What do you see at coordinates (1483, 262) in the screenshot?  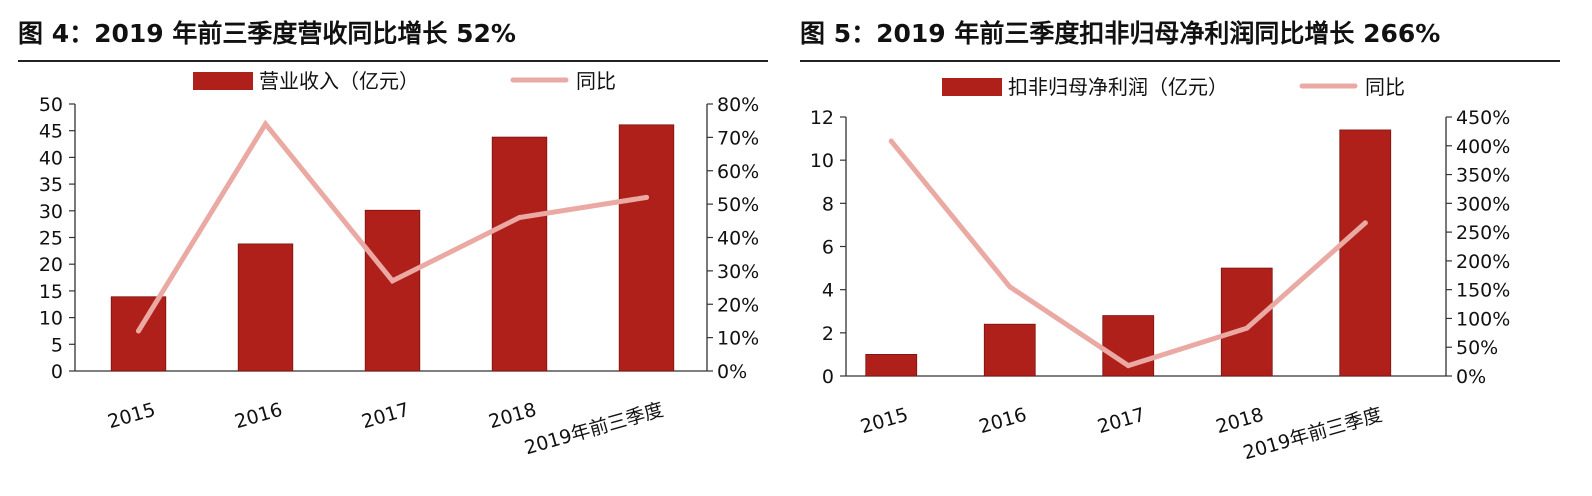 I see `right-tick-label: 200%` at bounding box center [1483, 262].